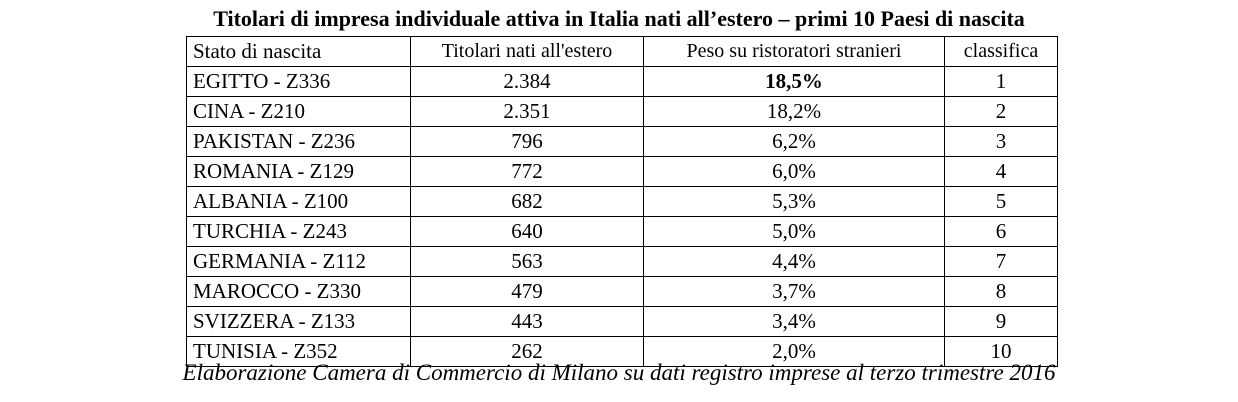 The width and height of the screenshot is (1238, 402). I want to click on cell-stato: PAKISTAN - Z236, so click(298, 141).